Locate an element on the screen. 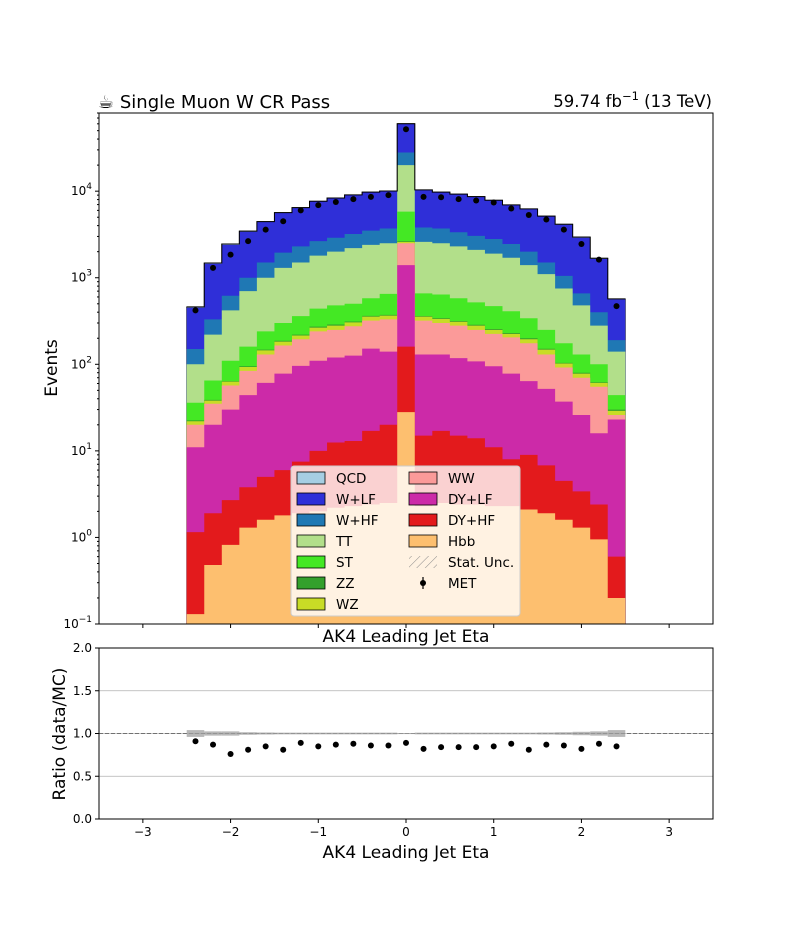 The width and height of the screenshot is (792, 936). legend-label-ww: WW is located at coordinates (461, 479).